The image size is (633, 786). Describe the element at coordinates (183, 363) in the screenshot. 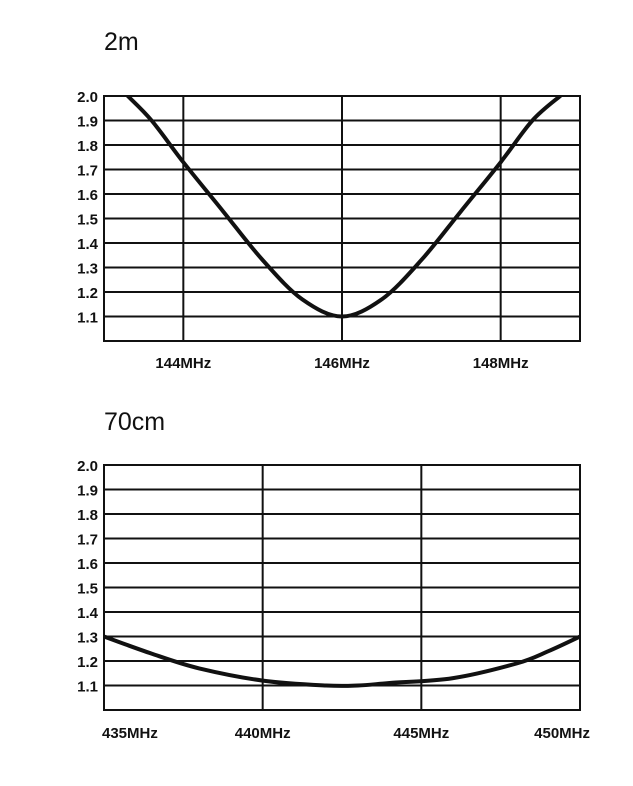

I see `x-tick-label: 144MHz` at that location.